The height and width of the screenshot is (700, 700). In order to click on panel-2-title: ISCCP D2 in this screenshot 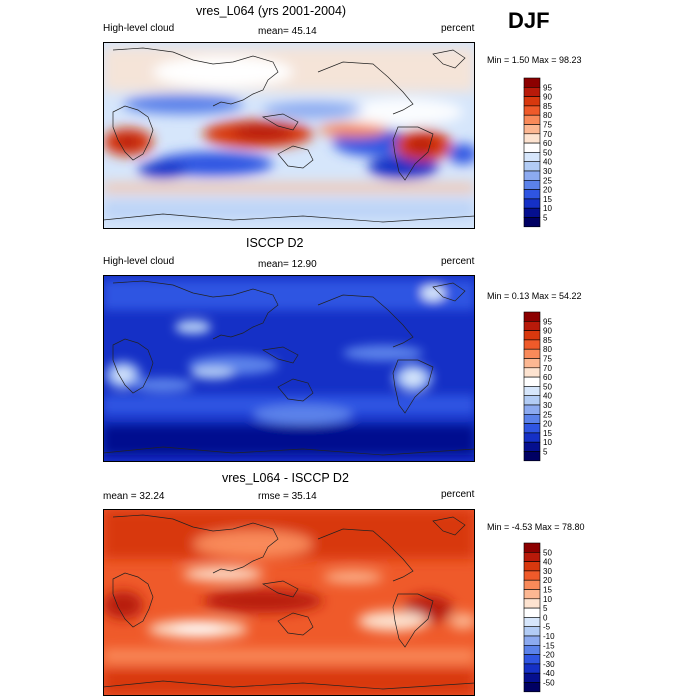, I will do `click(275, 243)`.